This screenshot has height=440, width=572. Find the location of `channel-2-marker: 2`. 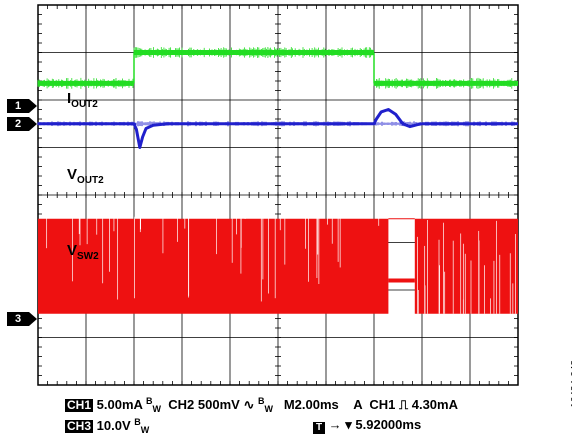

channel-2-marker: 2 is located at coordinates (22, 123).